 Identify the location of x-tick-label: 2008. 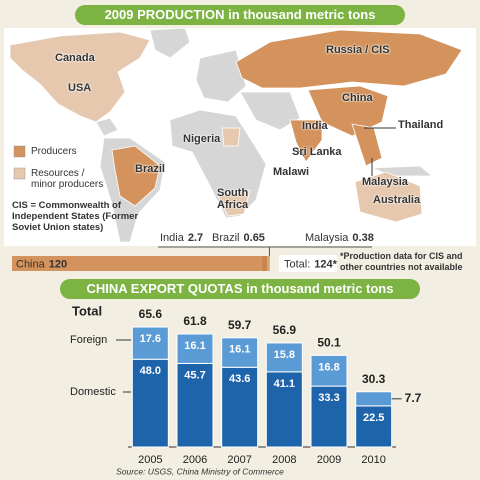
(284, 460).